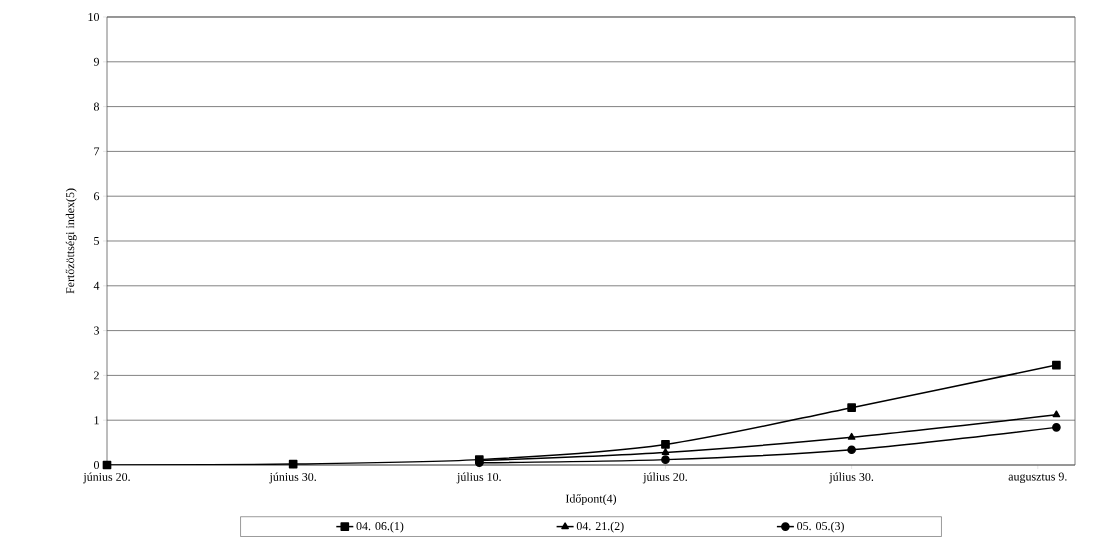  What do you see at coordinates (820, 527) in the screenshot?
I see `legend-label: 05. 05.(3)` at bounding box center [820, 527].